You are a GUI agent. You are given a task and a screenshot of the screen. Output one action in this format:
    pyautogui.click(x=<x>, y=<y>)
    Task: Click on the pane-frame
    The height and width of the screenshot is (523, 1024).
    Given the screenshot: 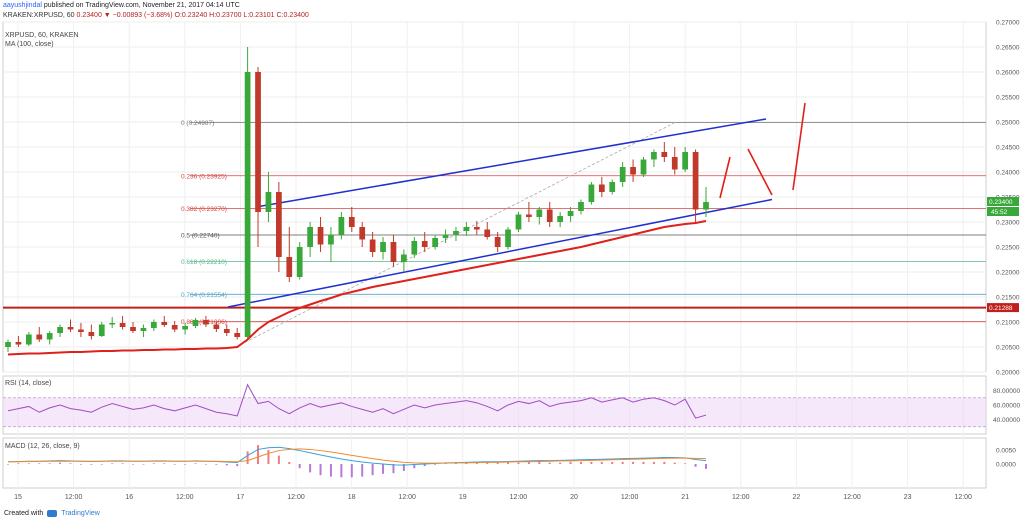 What is the action you would take?
    pyautogui.click(x=494, y=463)
    